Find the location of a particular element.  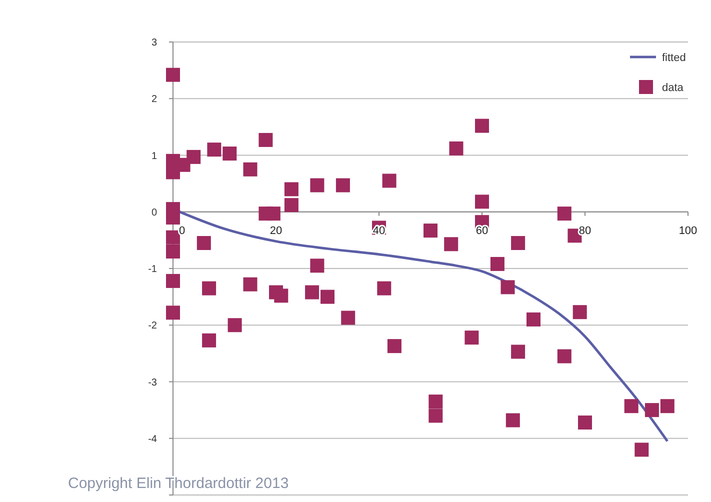

x-tick-label: 100 is located at coordinates (688, 230).